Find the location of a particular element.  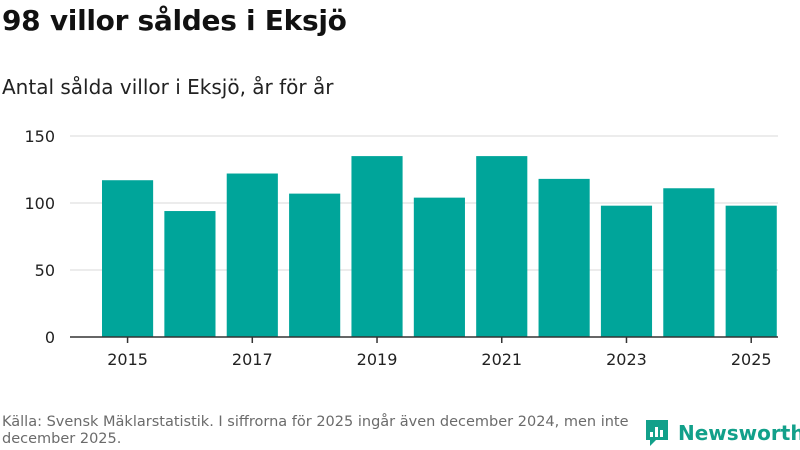

y-tick-label: 100 is located at coordinates (39, 203).